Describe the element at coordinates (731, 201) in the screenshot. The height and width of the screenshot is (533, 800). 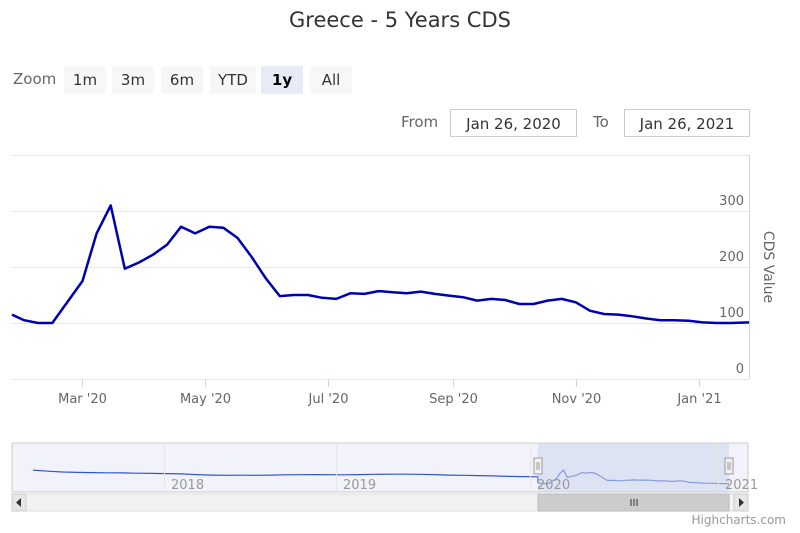
I see `y-tick-label: 300` at that location.